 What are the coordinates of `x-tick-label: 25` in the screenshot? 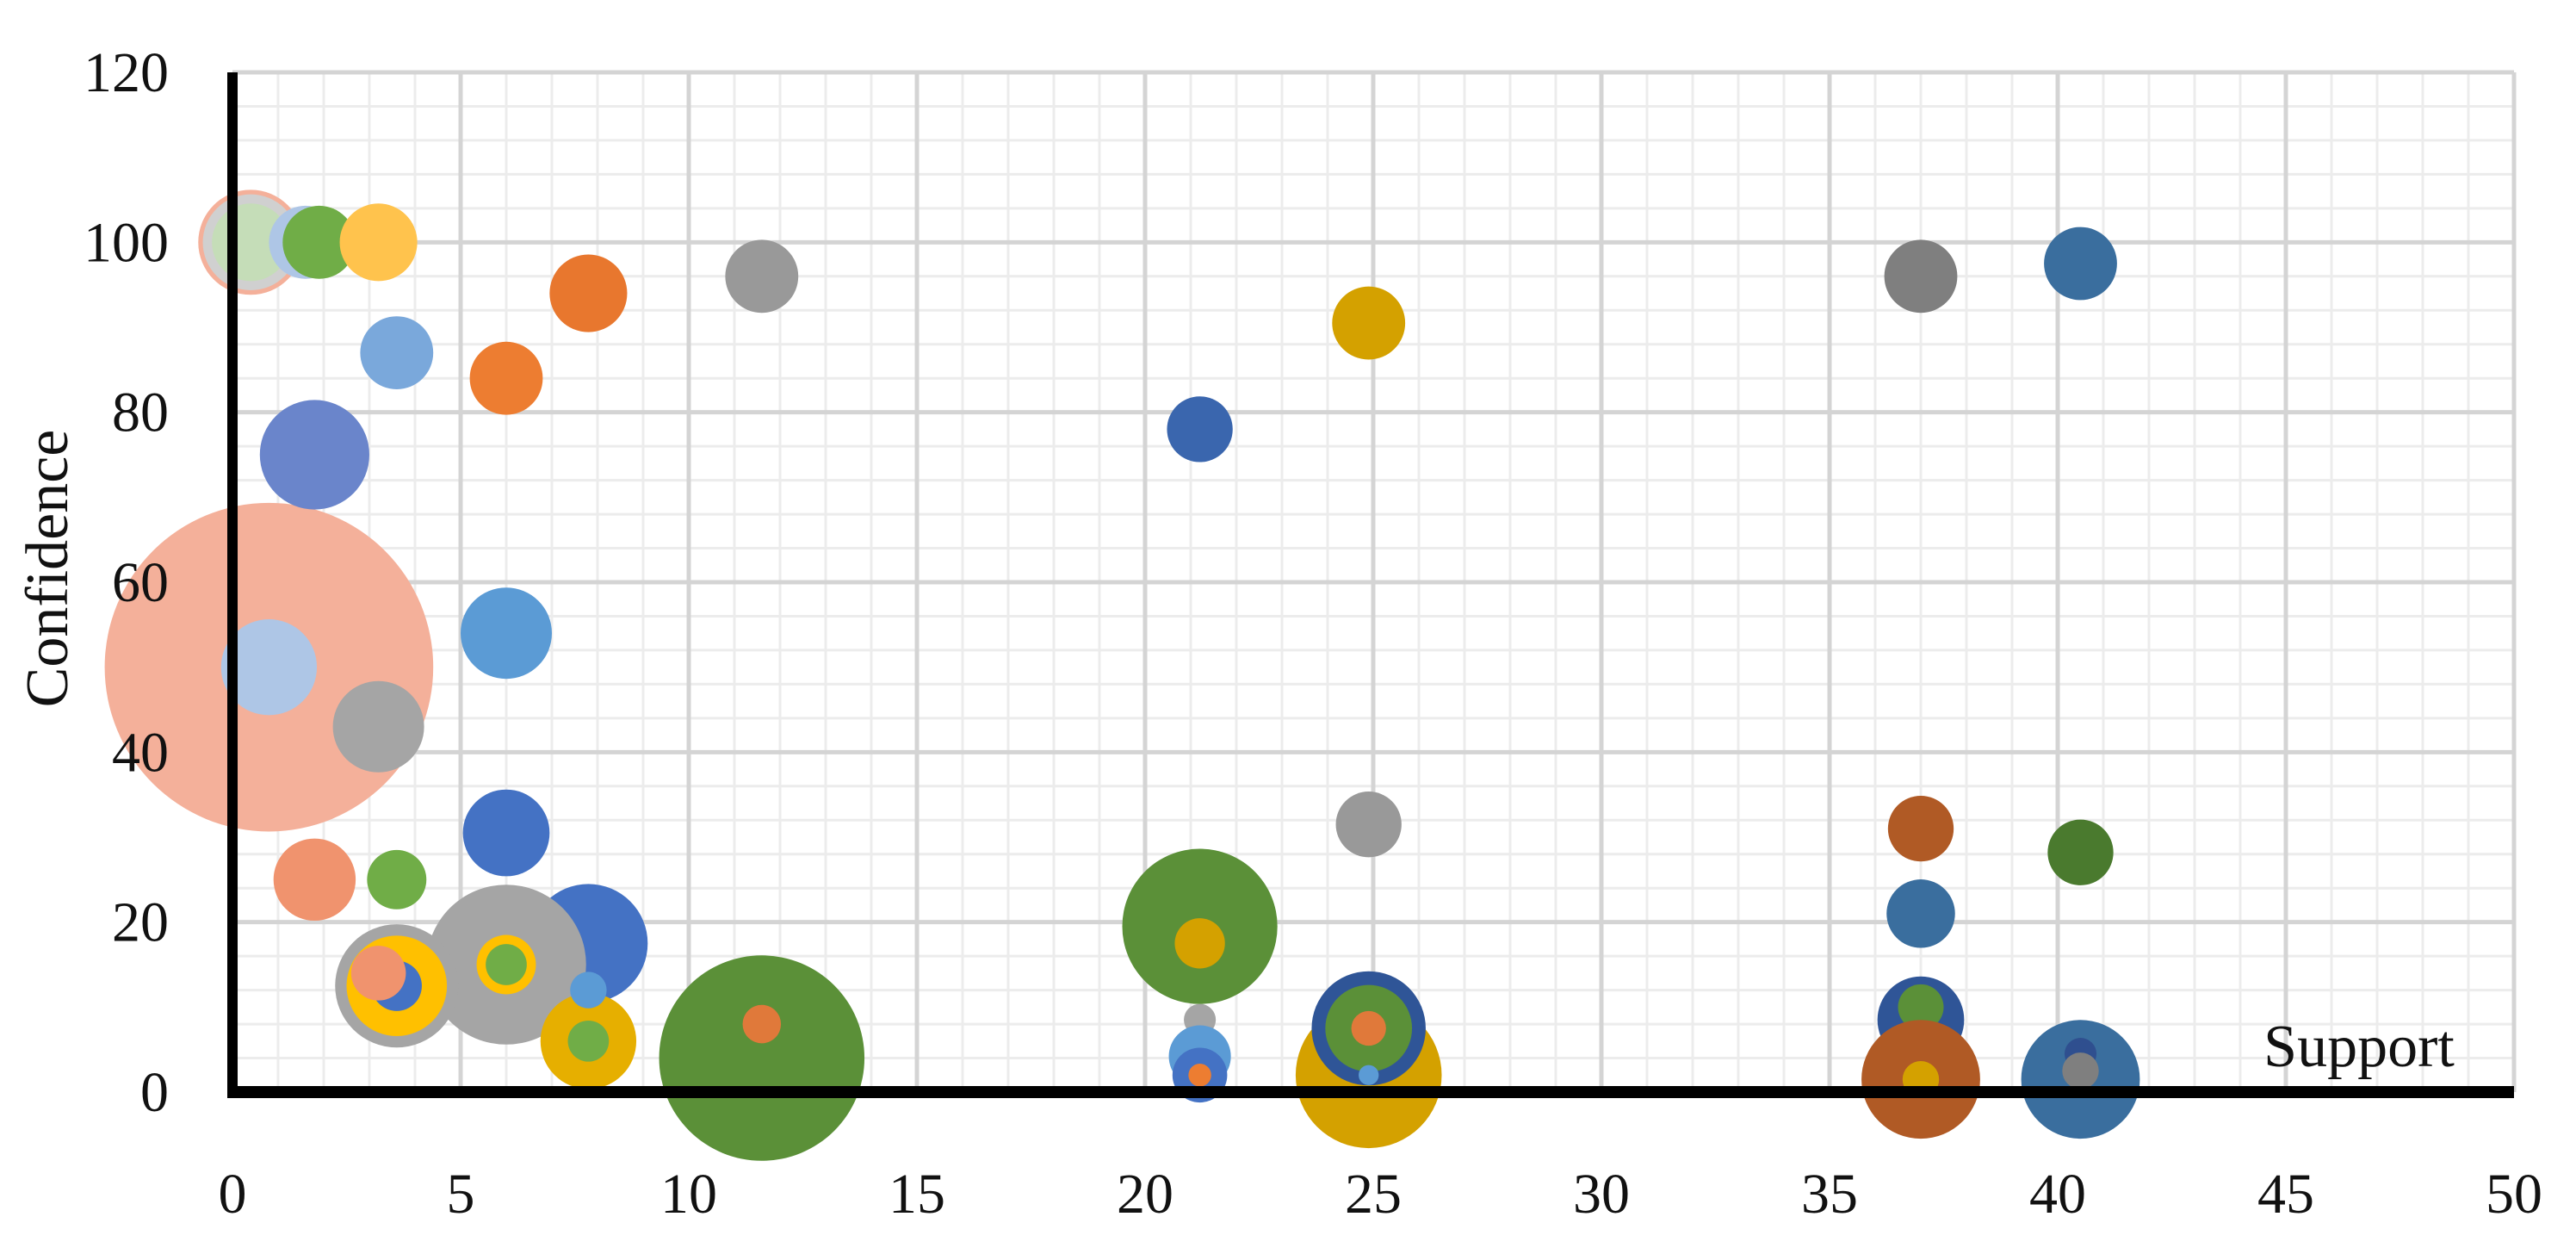 It's located at (1373, 1194).